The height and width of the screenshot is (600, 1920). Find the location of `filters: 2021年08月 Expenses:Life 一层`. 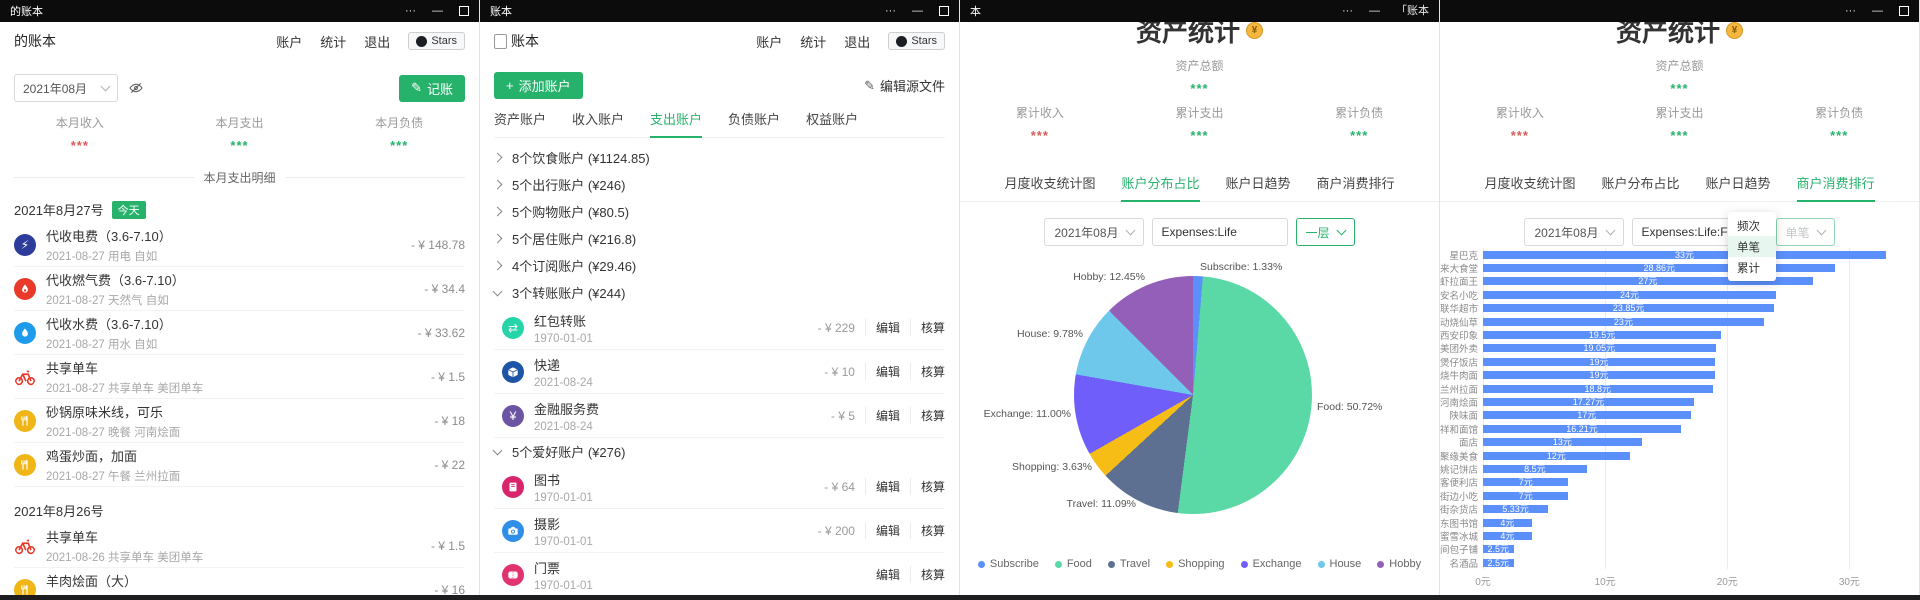

filters: 2021年08月 Expenses:Life 一层 is located at coordinates (1199, 232).